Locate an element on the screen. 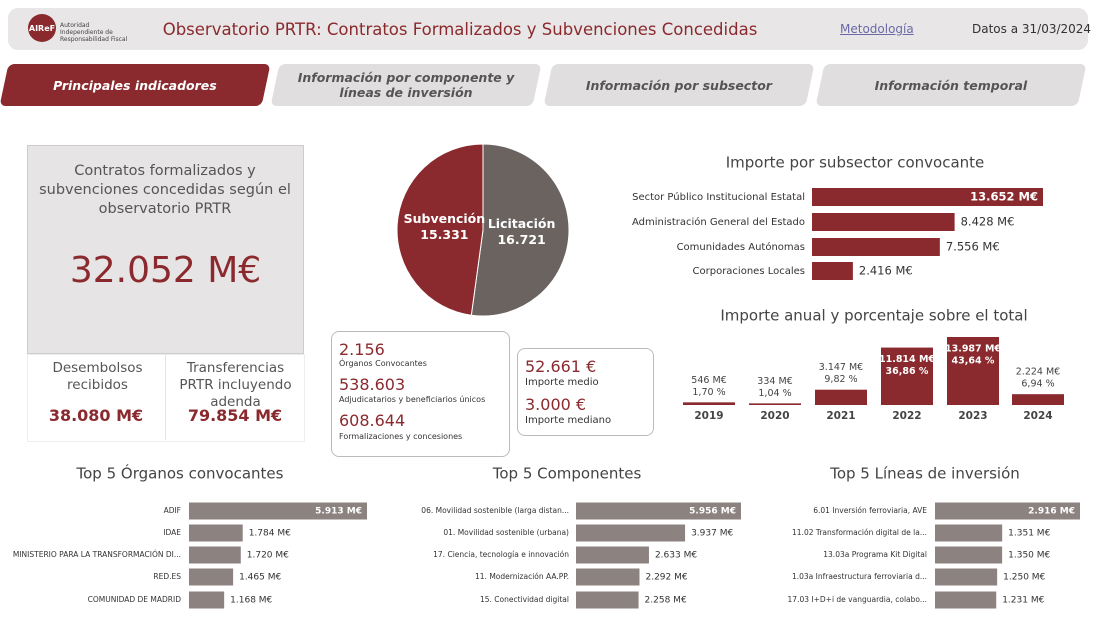 The width and height of the screenshot is (1096, 630). bar-category: 17. Ciencia, tecnología e innovación is located at coordinates (501, 554).